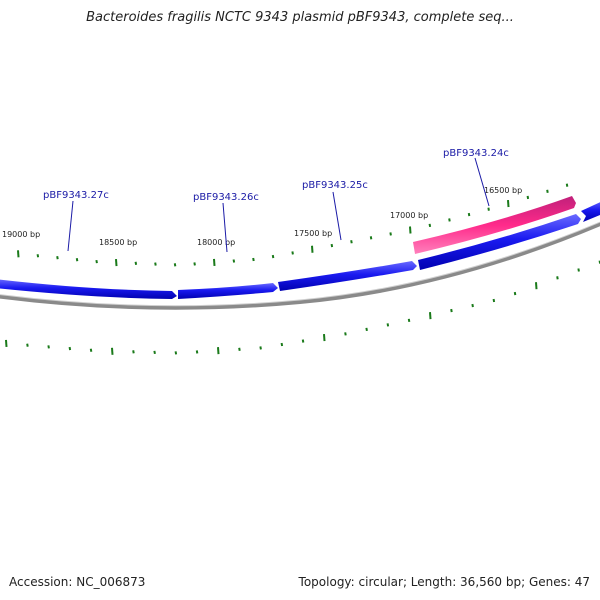 This screenshot has width=600, height=600. I want to click on plasmid-backbone, so click(300, 265).